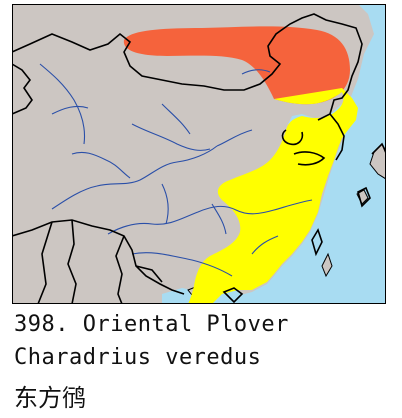  Describe the element at coordinates (138, 357) in the screenshot. I see `species-scientific-name: Charadrius veredus` at that location.